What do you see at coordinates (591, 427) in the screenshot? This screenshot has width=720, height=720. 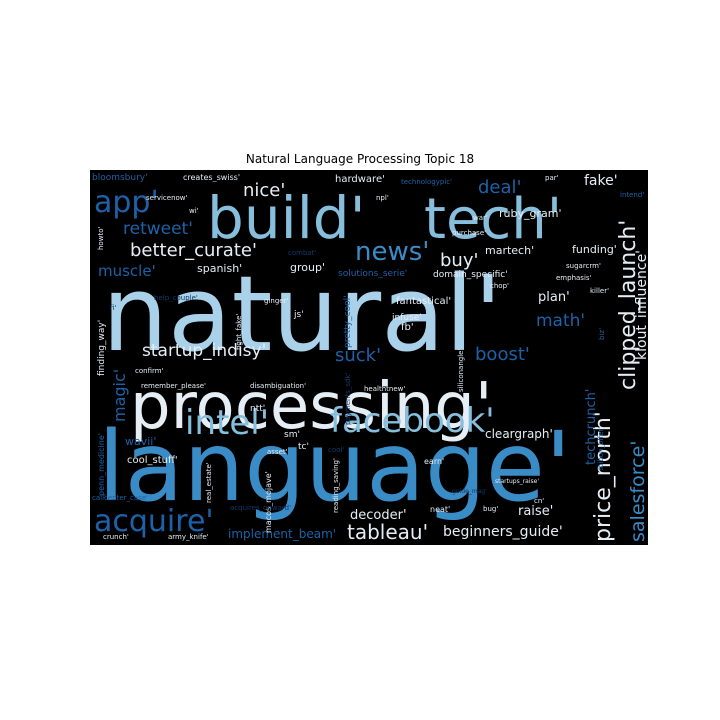 I see `word-cloud-word: techcrunch'` at bounding box center [591, 427].